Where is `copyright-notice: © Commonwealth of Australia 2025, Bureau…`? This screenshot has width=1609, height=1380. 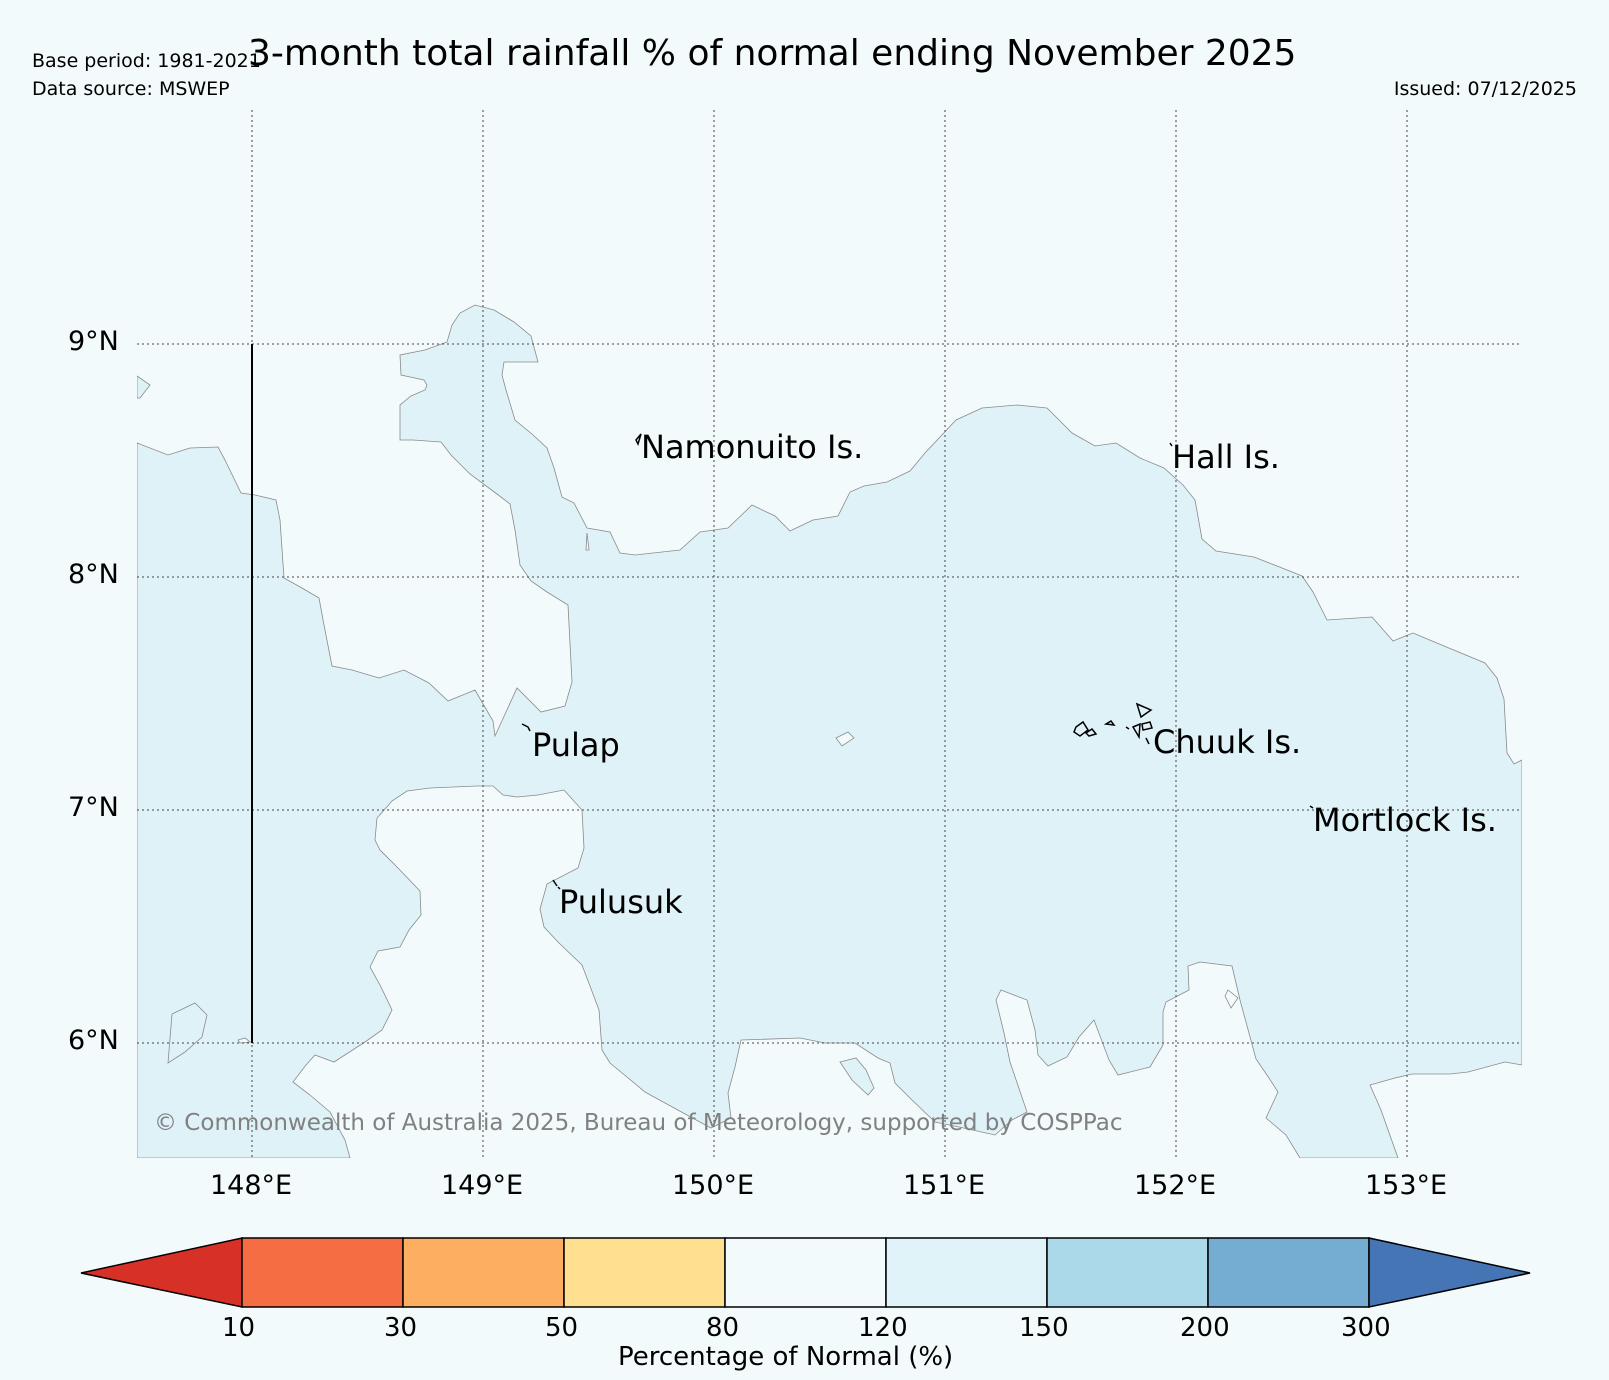
copyright-notice: © Commonwealth of Australia 2025, Bureau… is located at coordinates (638, 1123).